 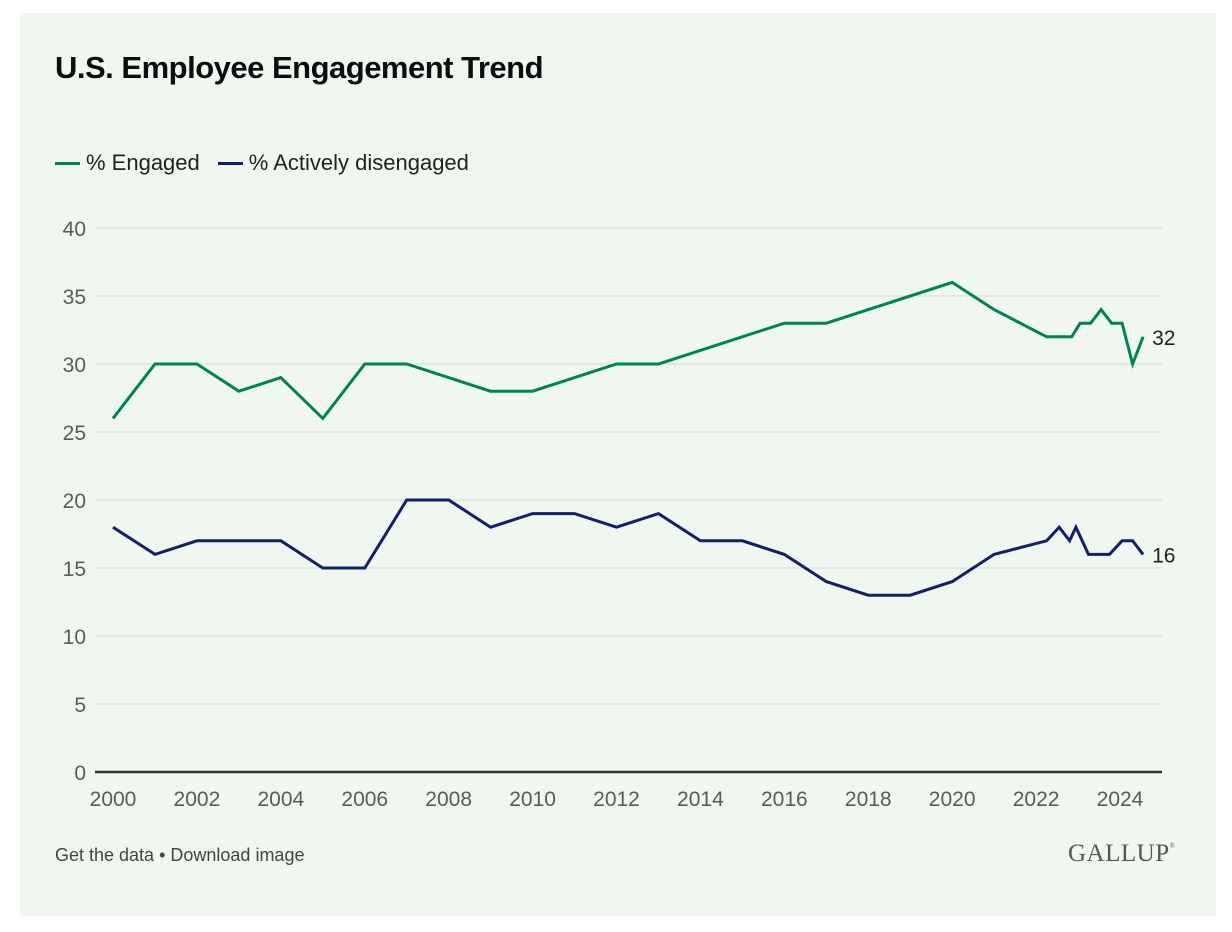 I want to click on gallup-logo: GALLUP®, so click(x=1121, y=854).